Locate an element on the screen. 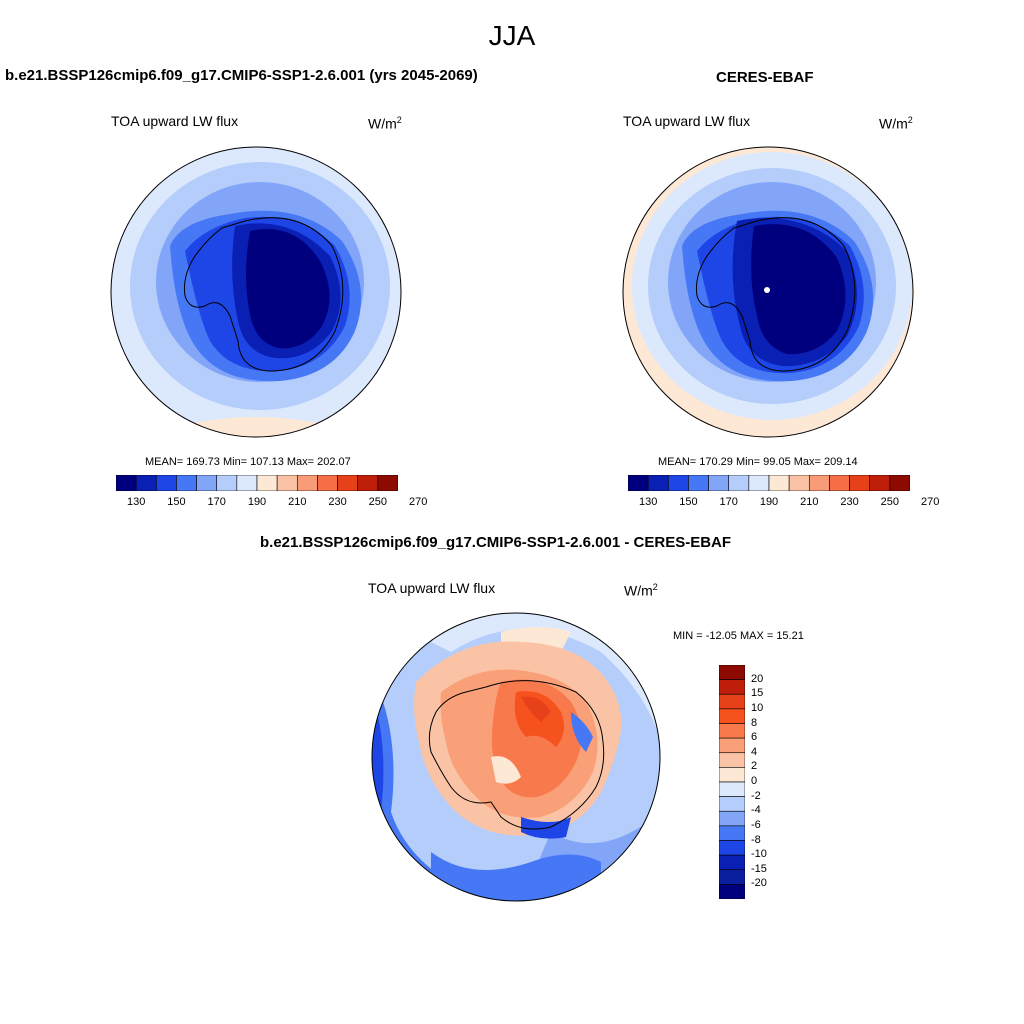 Image resolution: width=1024 pixels, height=1024 pixels. diff-colorbar is located at coordinates (732, 782).